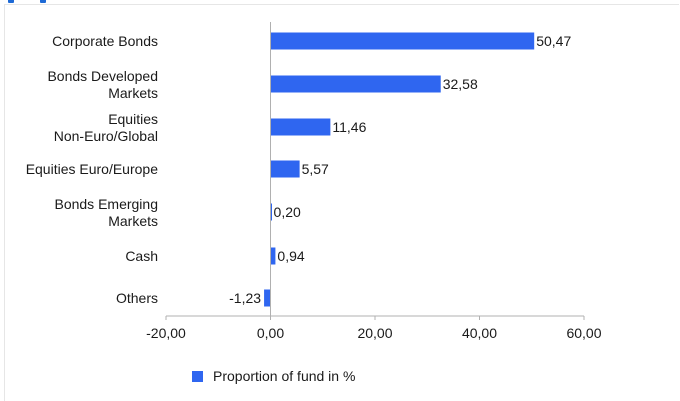 The width and height of the screenshot is (680, 401). What do you see at coordinates (284, 376) in the screenshot?
I see `legend-label: Proportion of fund in %` at bounding box center [284, 376].